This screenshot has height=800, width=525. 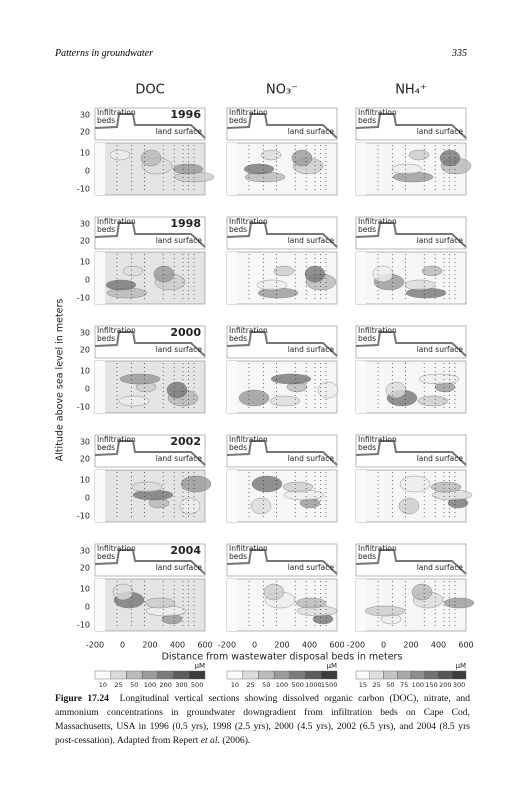 I want to click on column-title: NO₃⁻, so click(x=282, y=90).